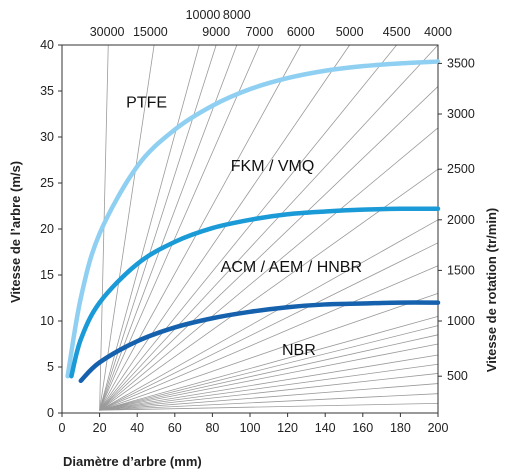 This screenshot has width=506, height=474. Describe the element at coordinates (47, 183) in the screenshot. I see `y-tick-label: 25` at that location.